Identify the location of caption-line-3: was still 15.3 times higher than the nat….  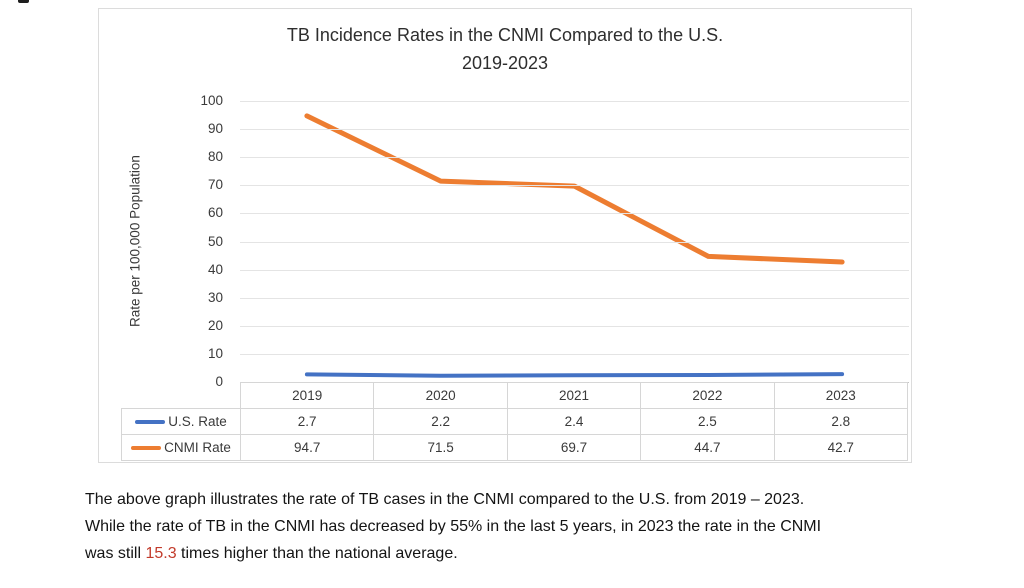
(530, 553).